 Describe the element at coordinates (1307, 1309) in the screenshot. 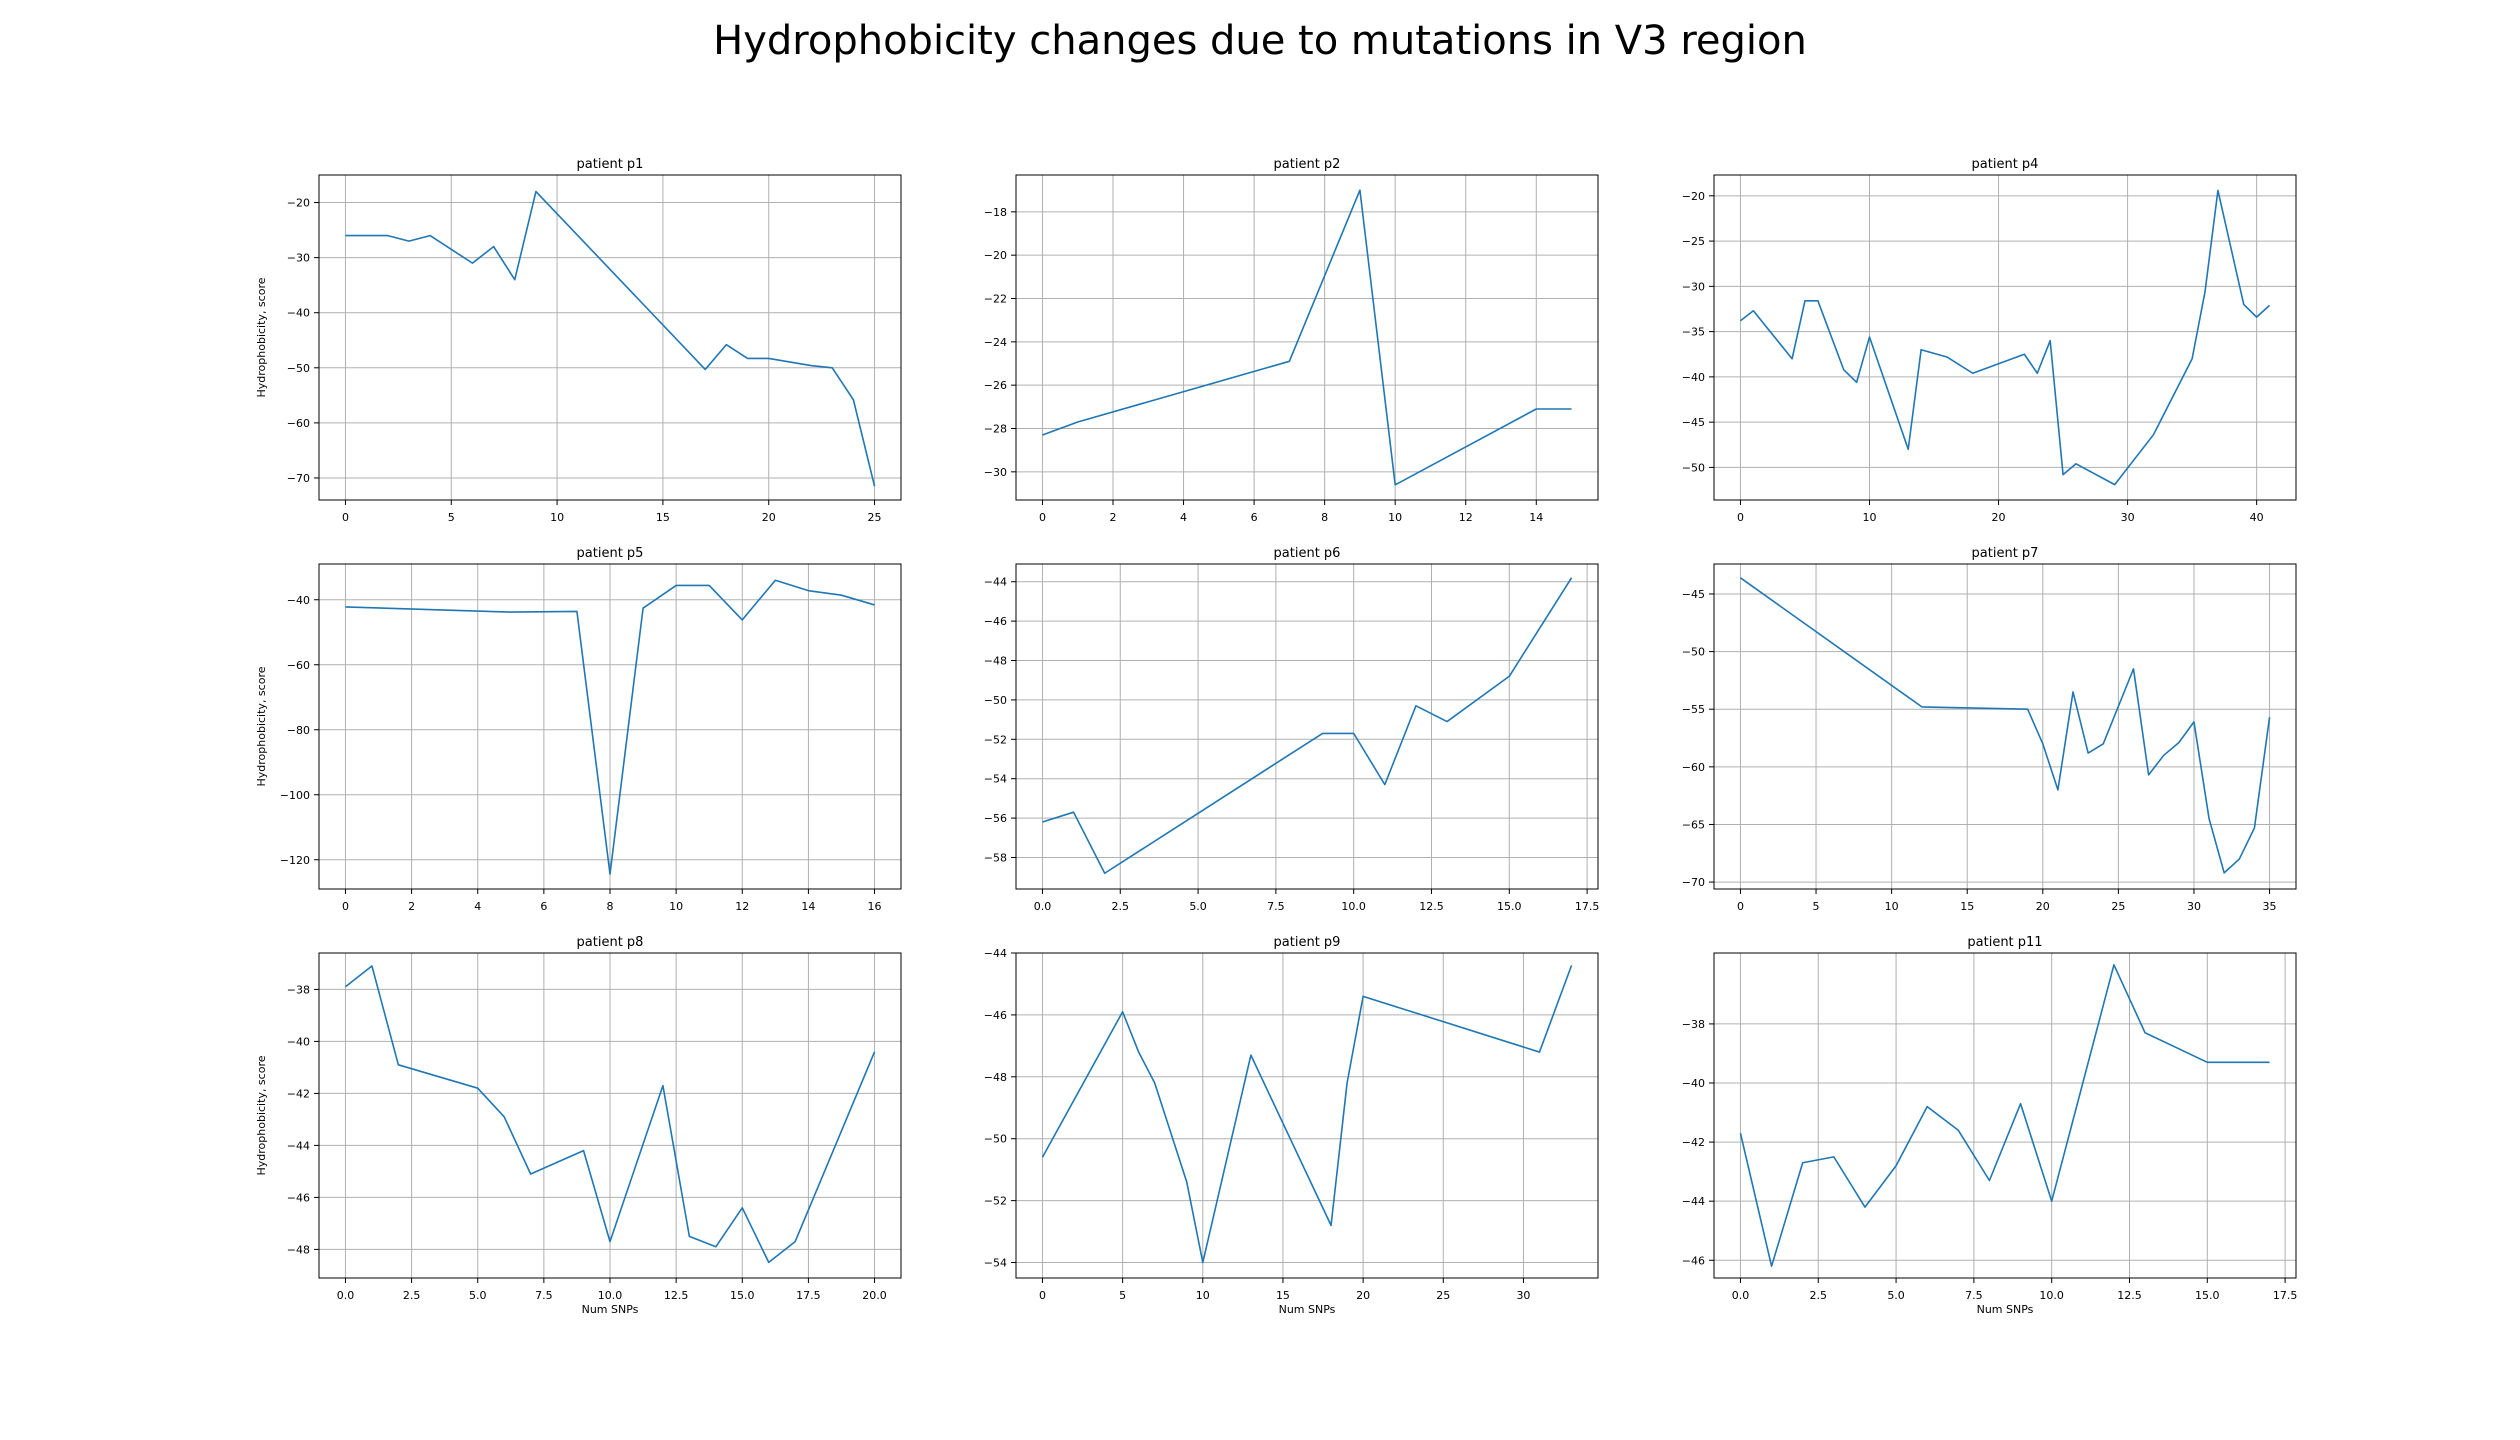

I see `x-axis-label: Num SNPs` at that location.